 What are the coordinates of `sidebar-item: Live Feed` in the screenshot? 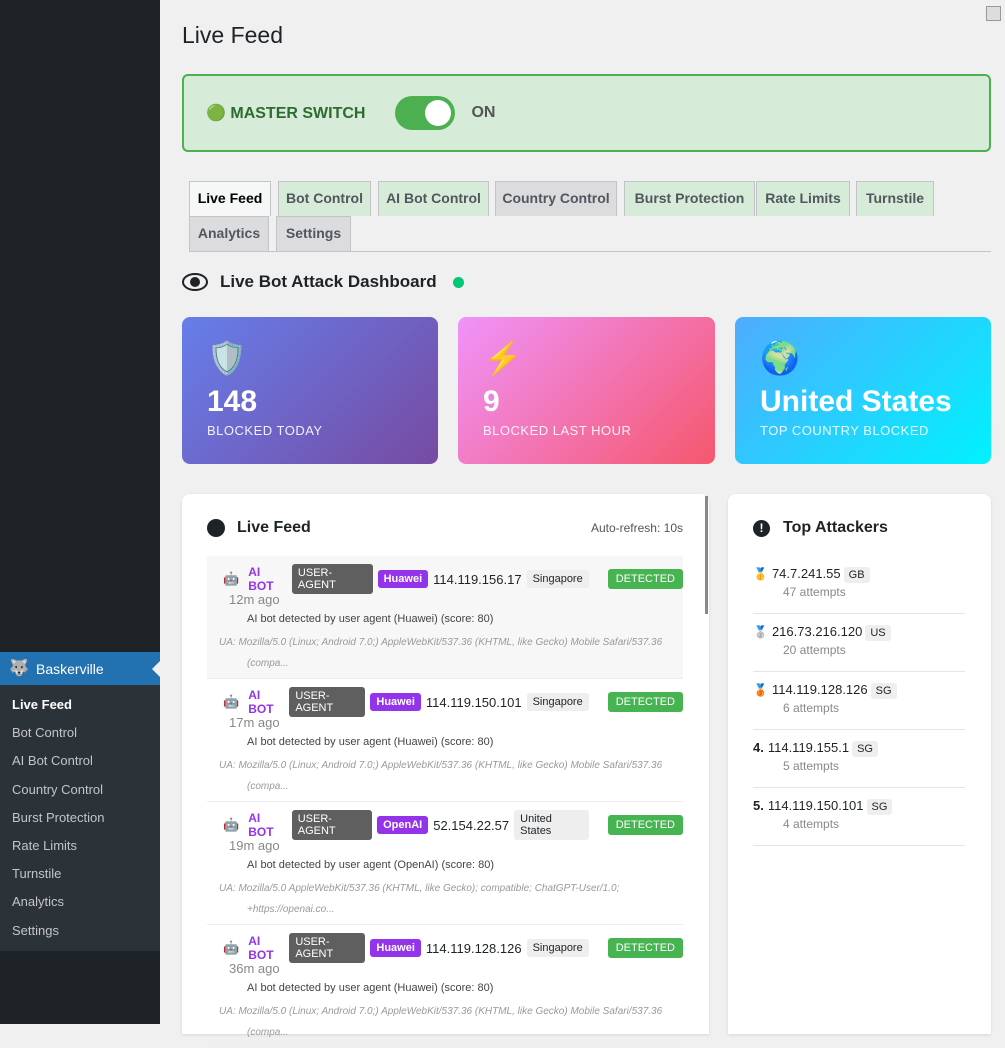 It's located at (42, 704).